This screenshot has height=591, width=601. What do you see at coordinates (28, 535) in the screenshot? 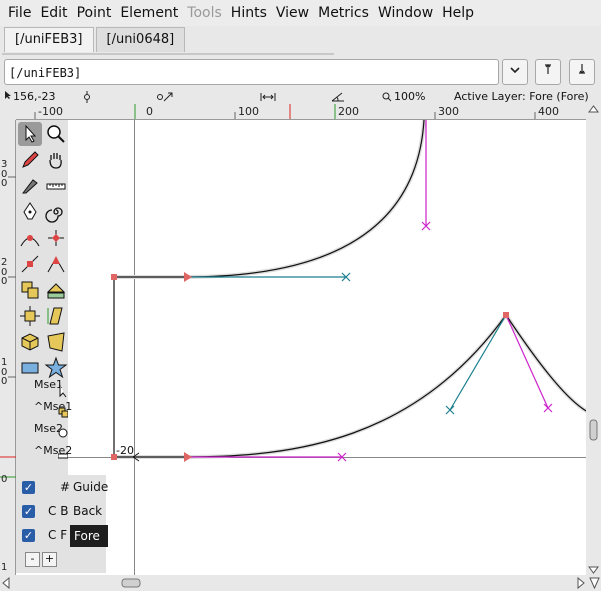
I see `layer-fore-checkbox: ✓` at bounding box center [28, 535].